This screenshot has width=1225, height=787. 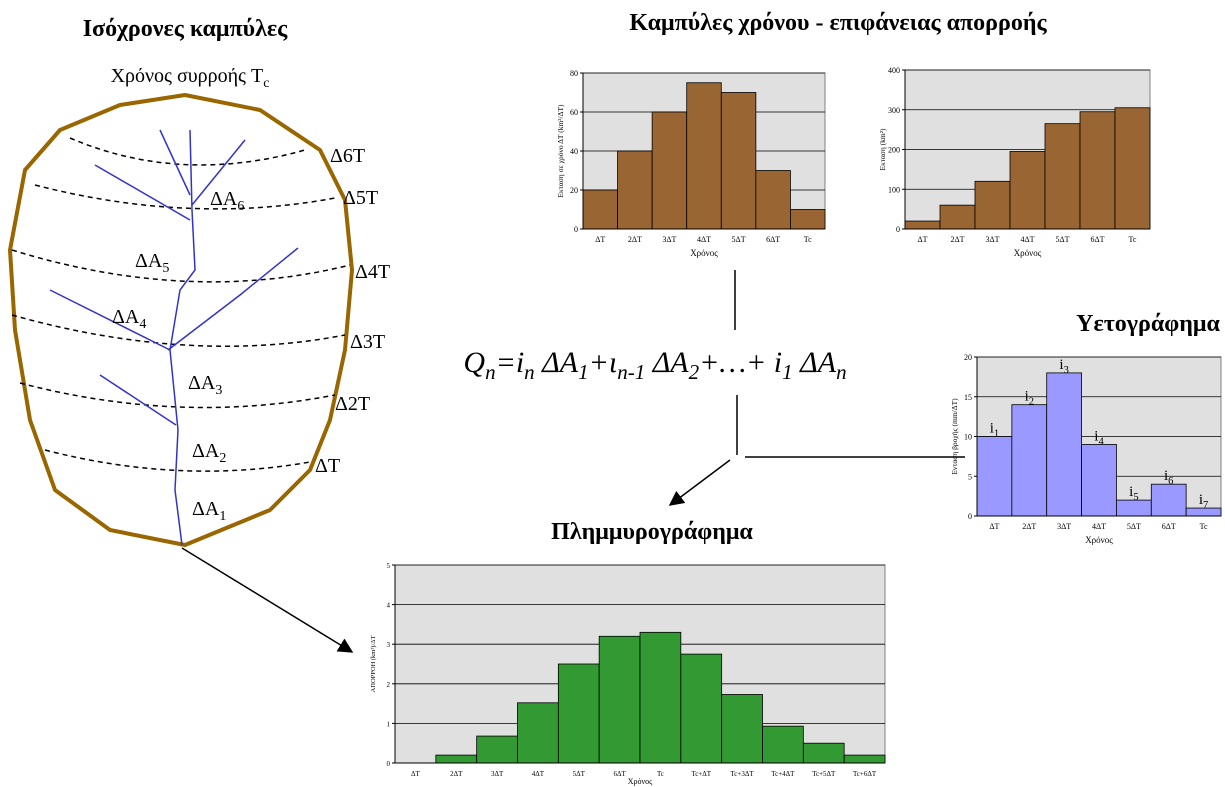 What do you see at coordinates (367, 342) in the screenshot?
I see `isochrone-label: Δ3T` at bounding box center [367, 342].